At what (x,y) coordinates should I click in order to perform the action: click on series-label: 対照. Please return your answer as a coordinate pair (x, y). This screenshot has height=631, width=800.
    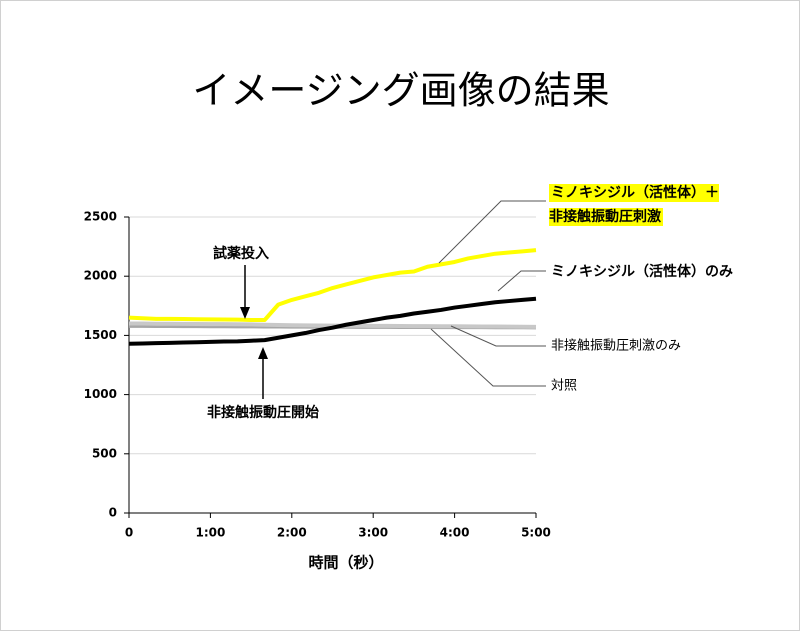
    Looking at the image, I should click on (564, 386).